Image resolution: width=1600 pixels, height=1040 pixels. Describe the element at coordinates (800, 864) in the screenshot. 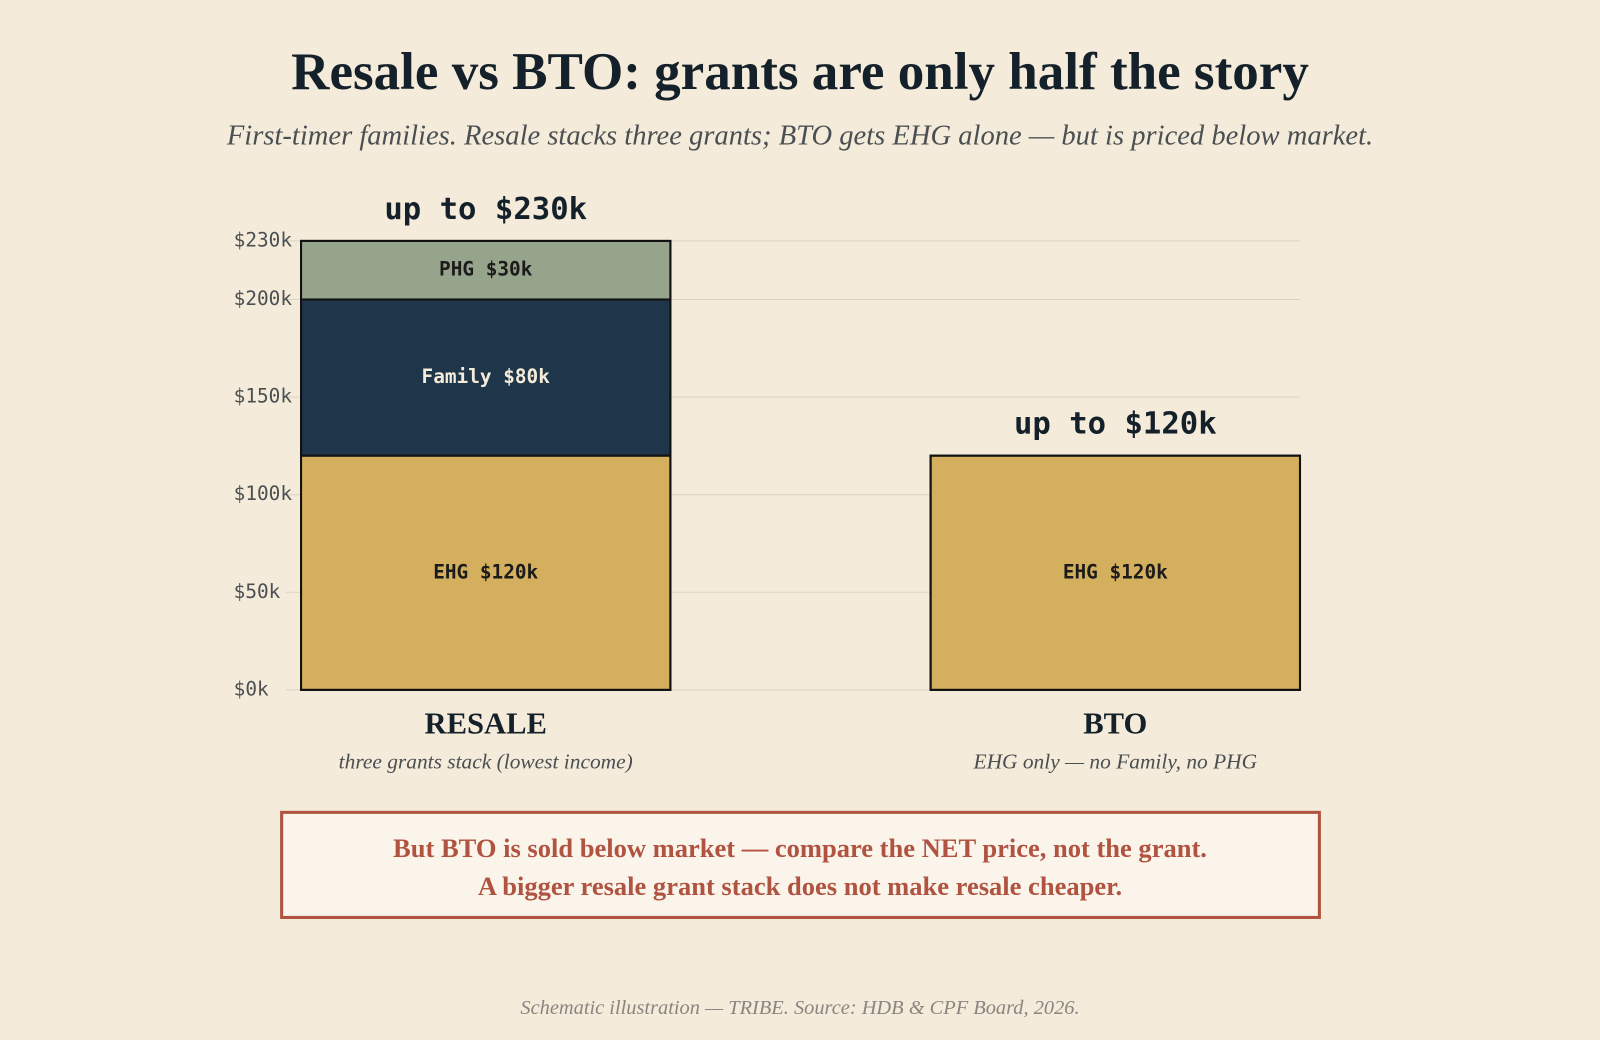

I see `callout-box` at that location.